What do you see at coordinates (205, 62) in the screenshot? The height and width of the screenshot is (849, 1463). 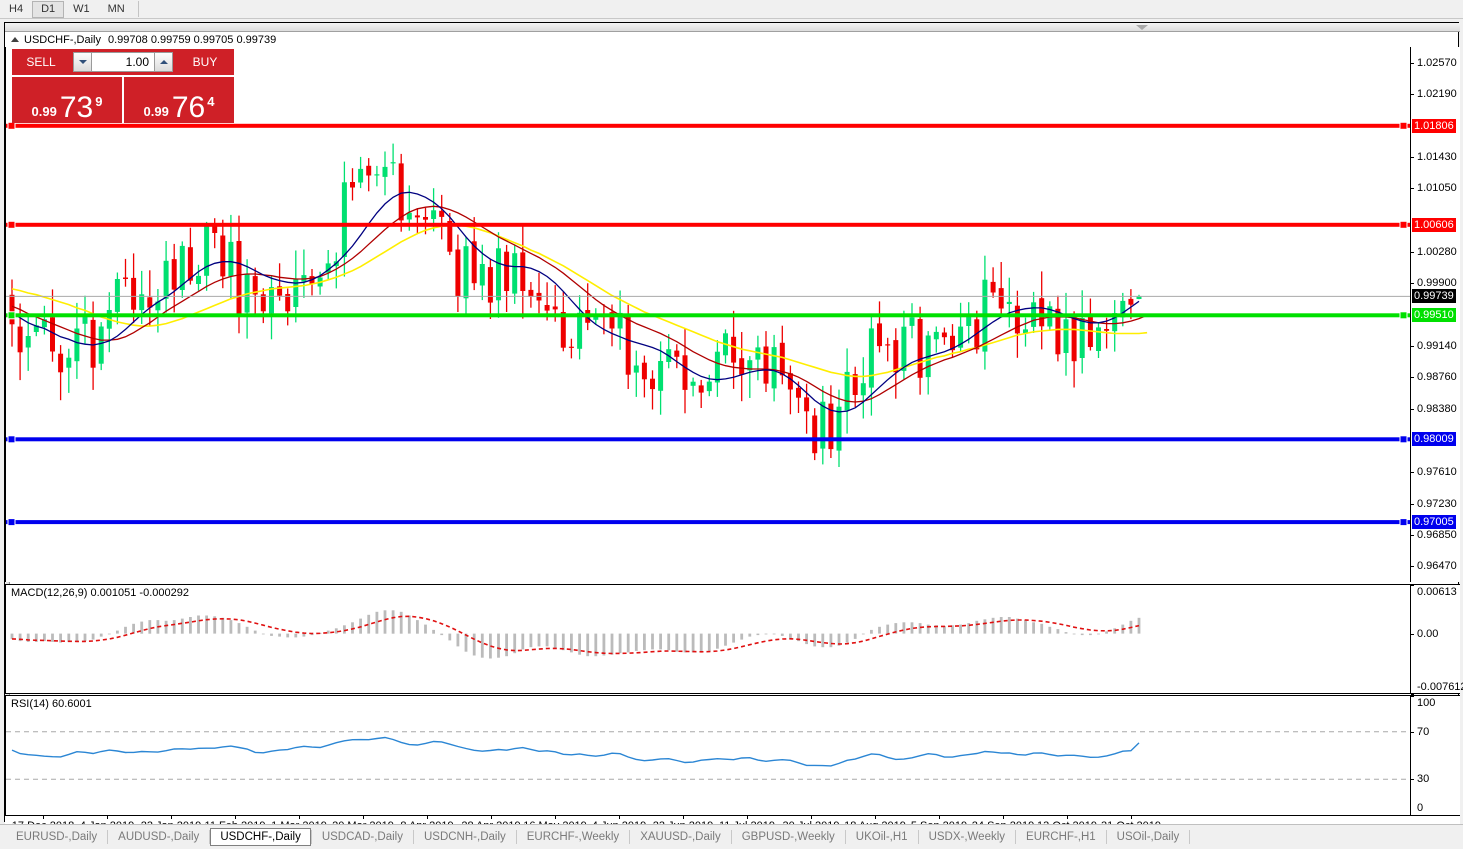 I see `buy-button: BUY` at bounding box center [205, 62].